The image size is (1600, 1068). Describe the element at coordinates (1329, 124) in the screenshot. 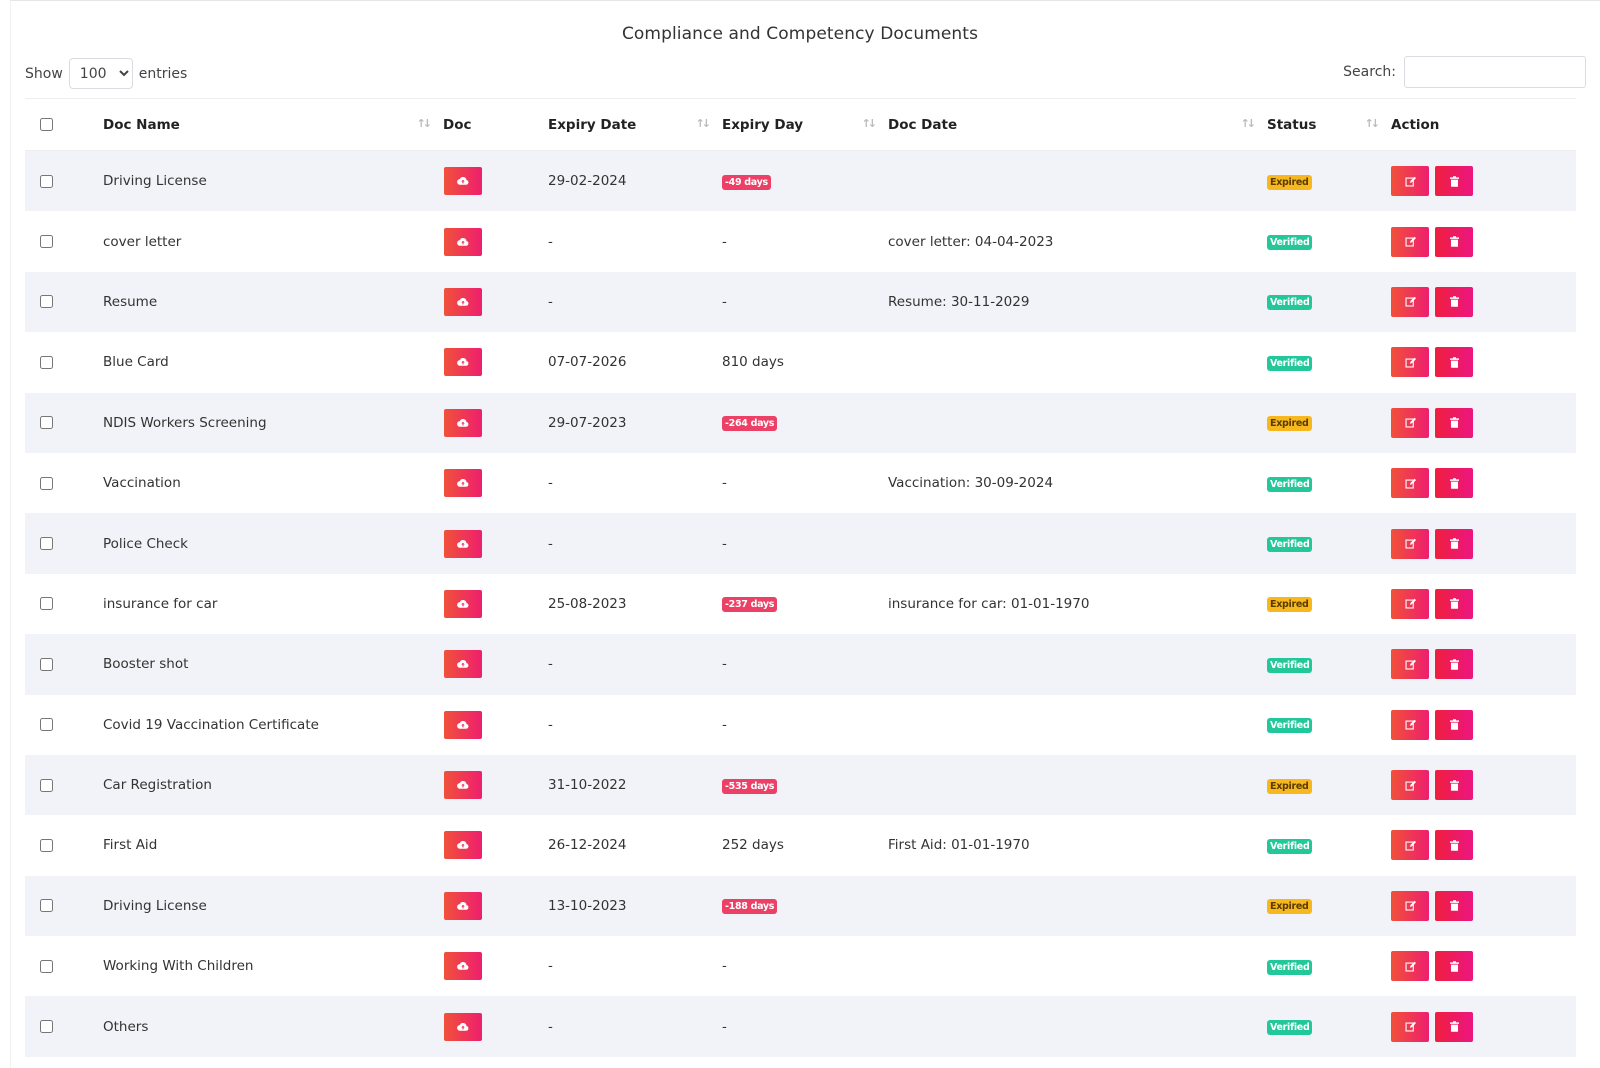

I see `header-status: Status ↑↓` at that location.